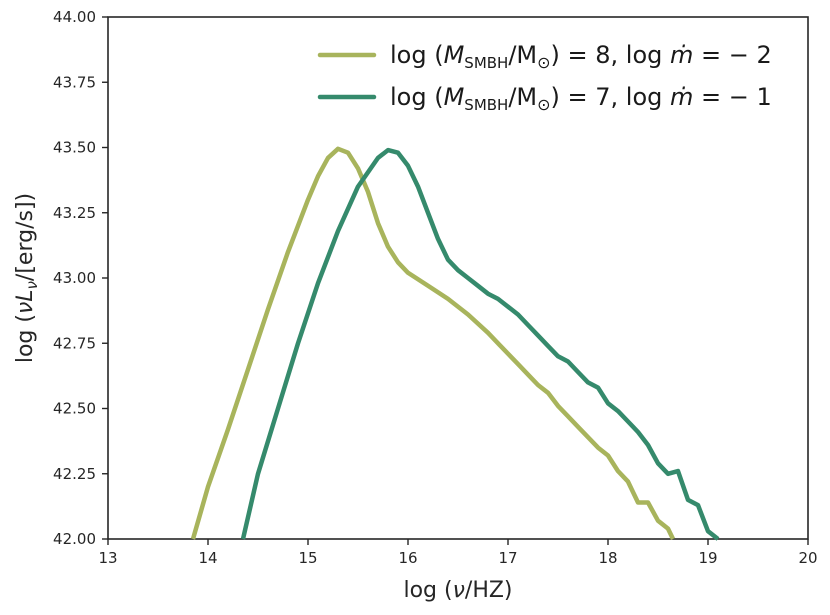  I want to click on y-tick-label: 43.25, so click(74, 213).